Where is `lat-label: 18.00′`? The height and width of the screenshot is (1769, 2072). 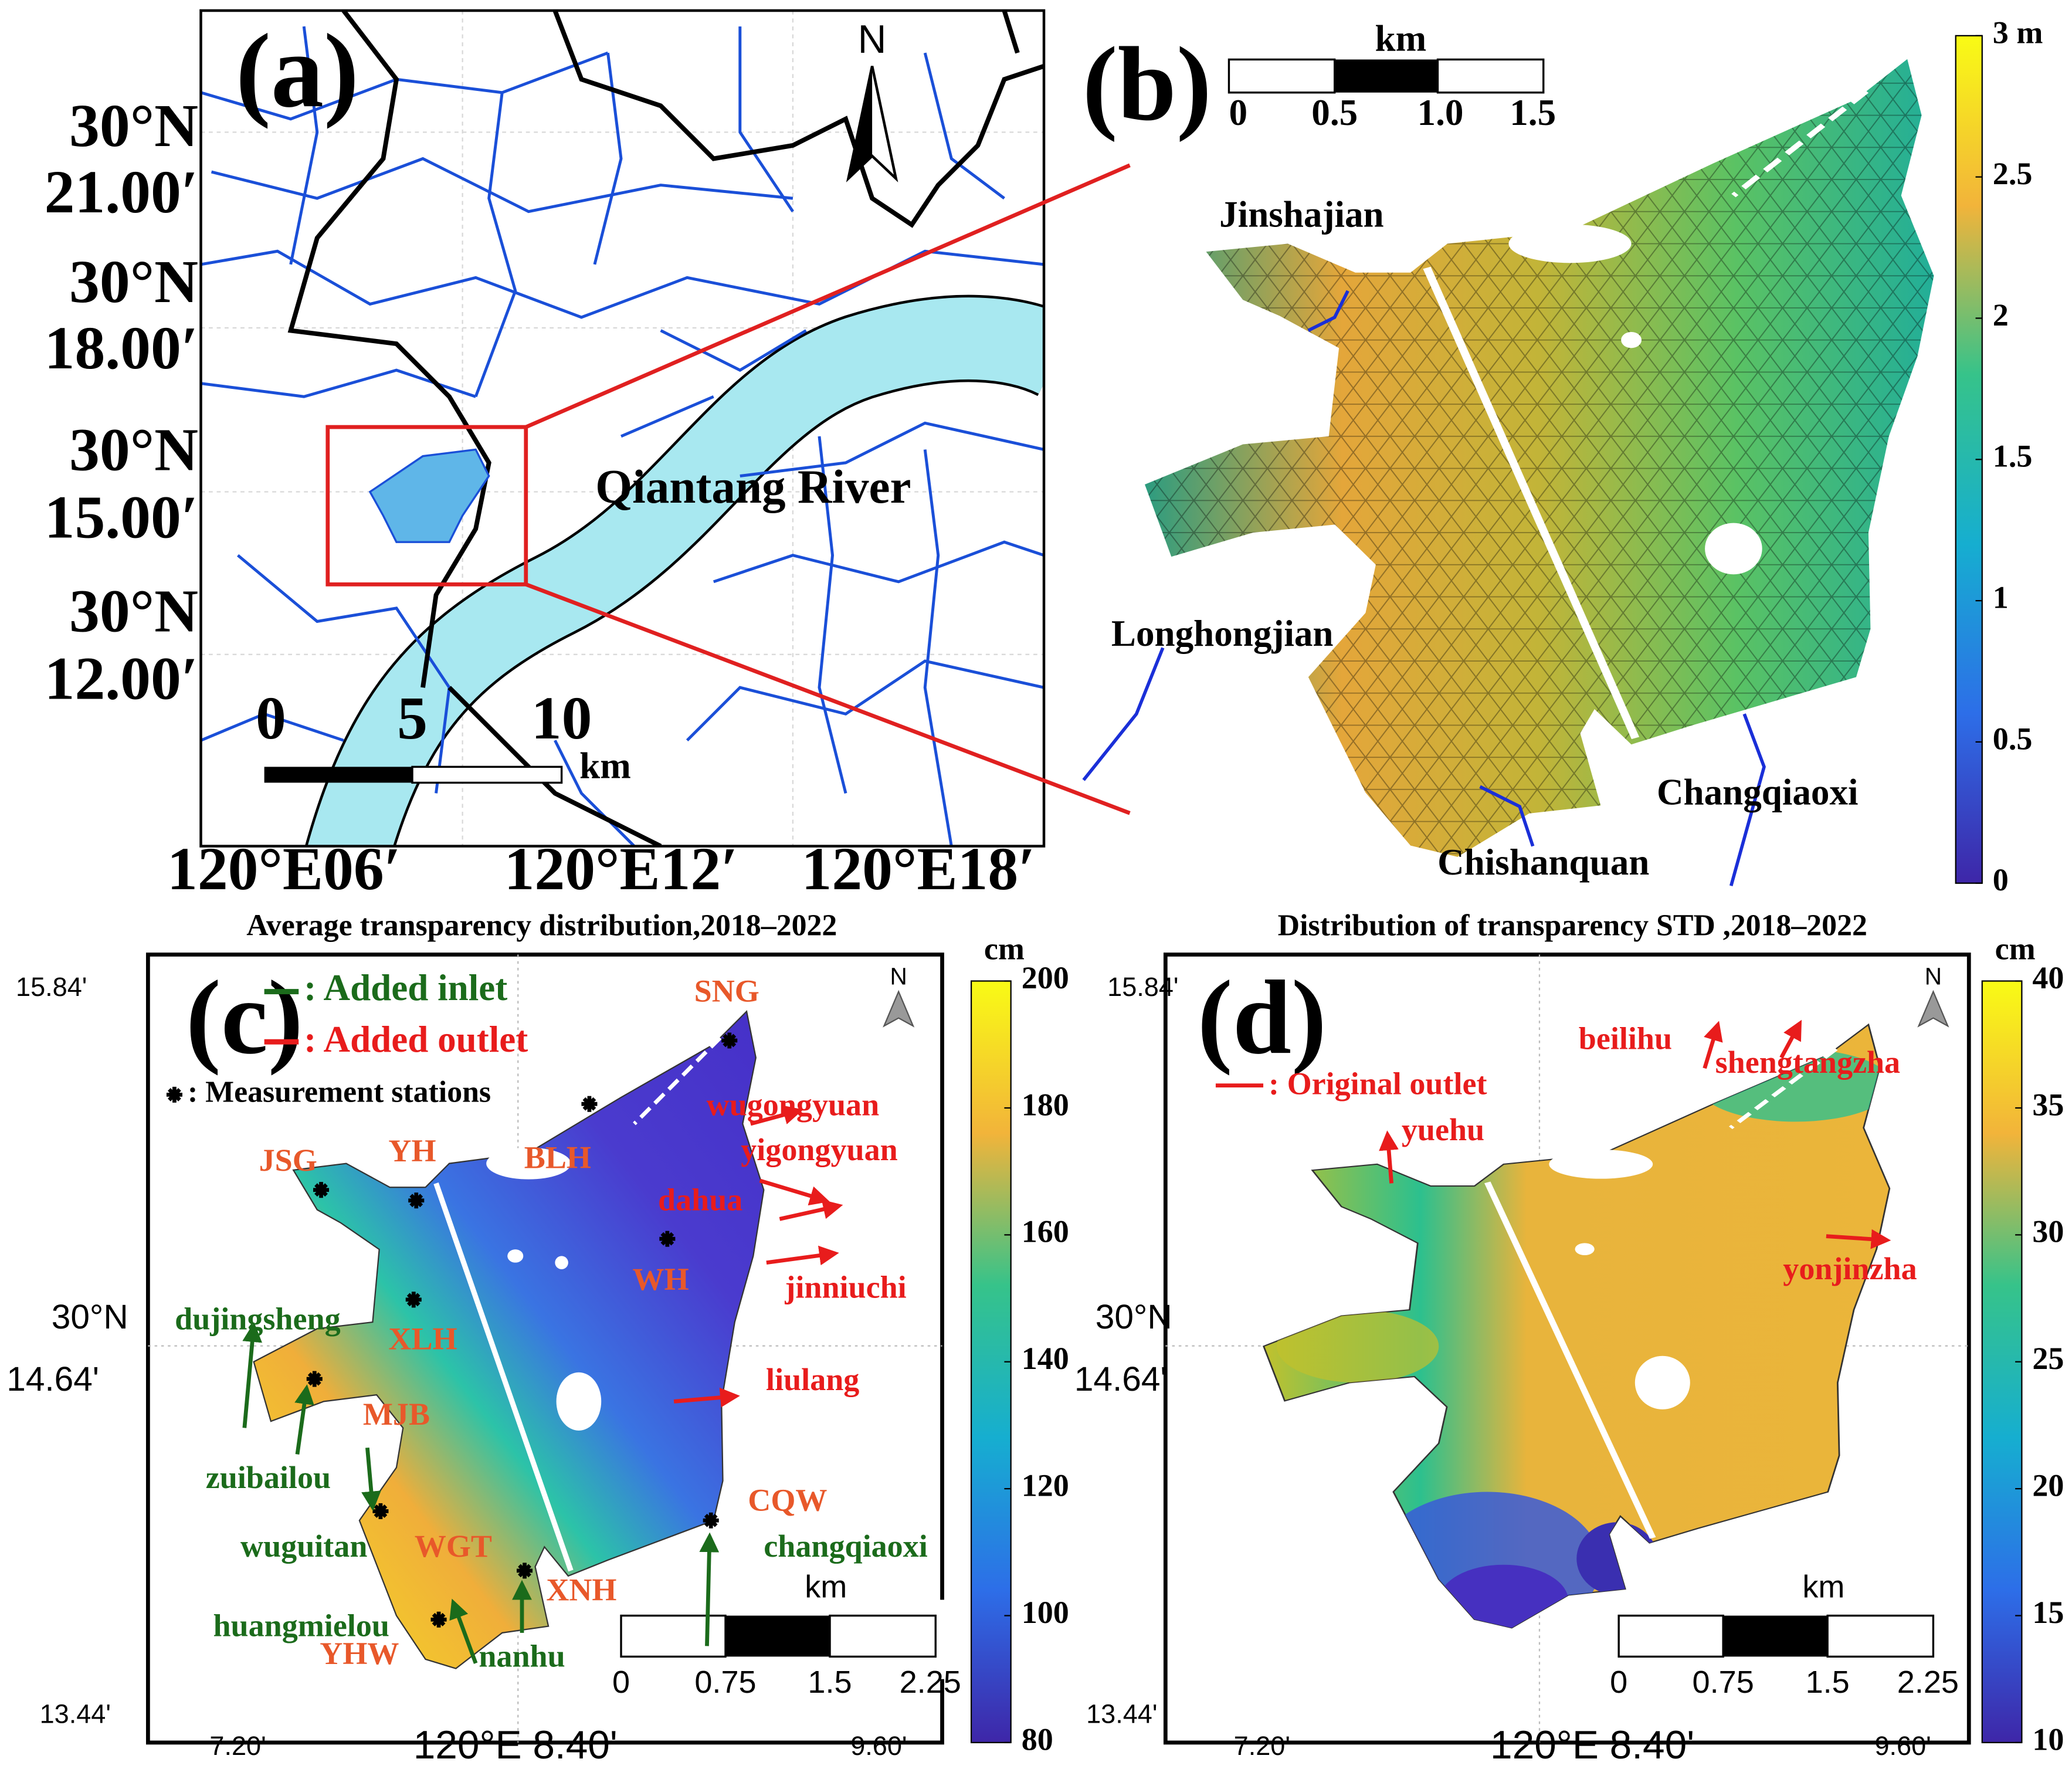 lat-label: 18.00′ is located at coordinates (121, 348).